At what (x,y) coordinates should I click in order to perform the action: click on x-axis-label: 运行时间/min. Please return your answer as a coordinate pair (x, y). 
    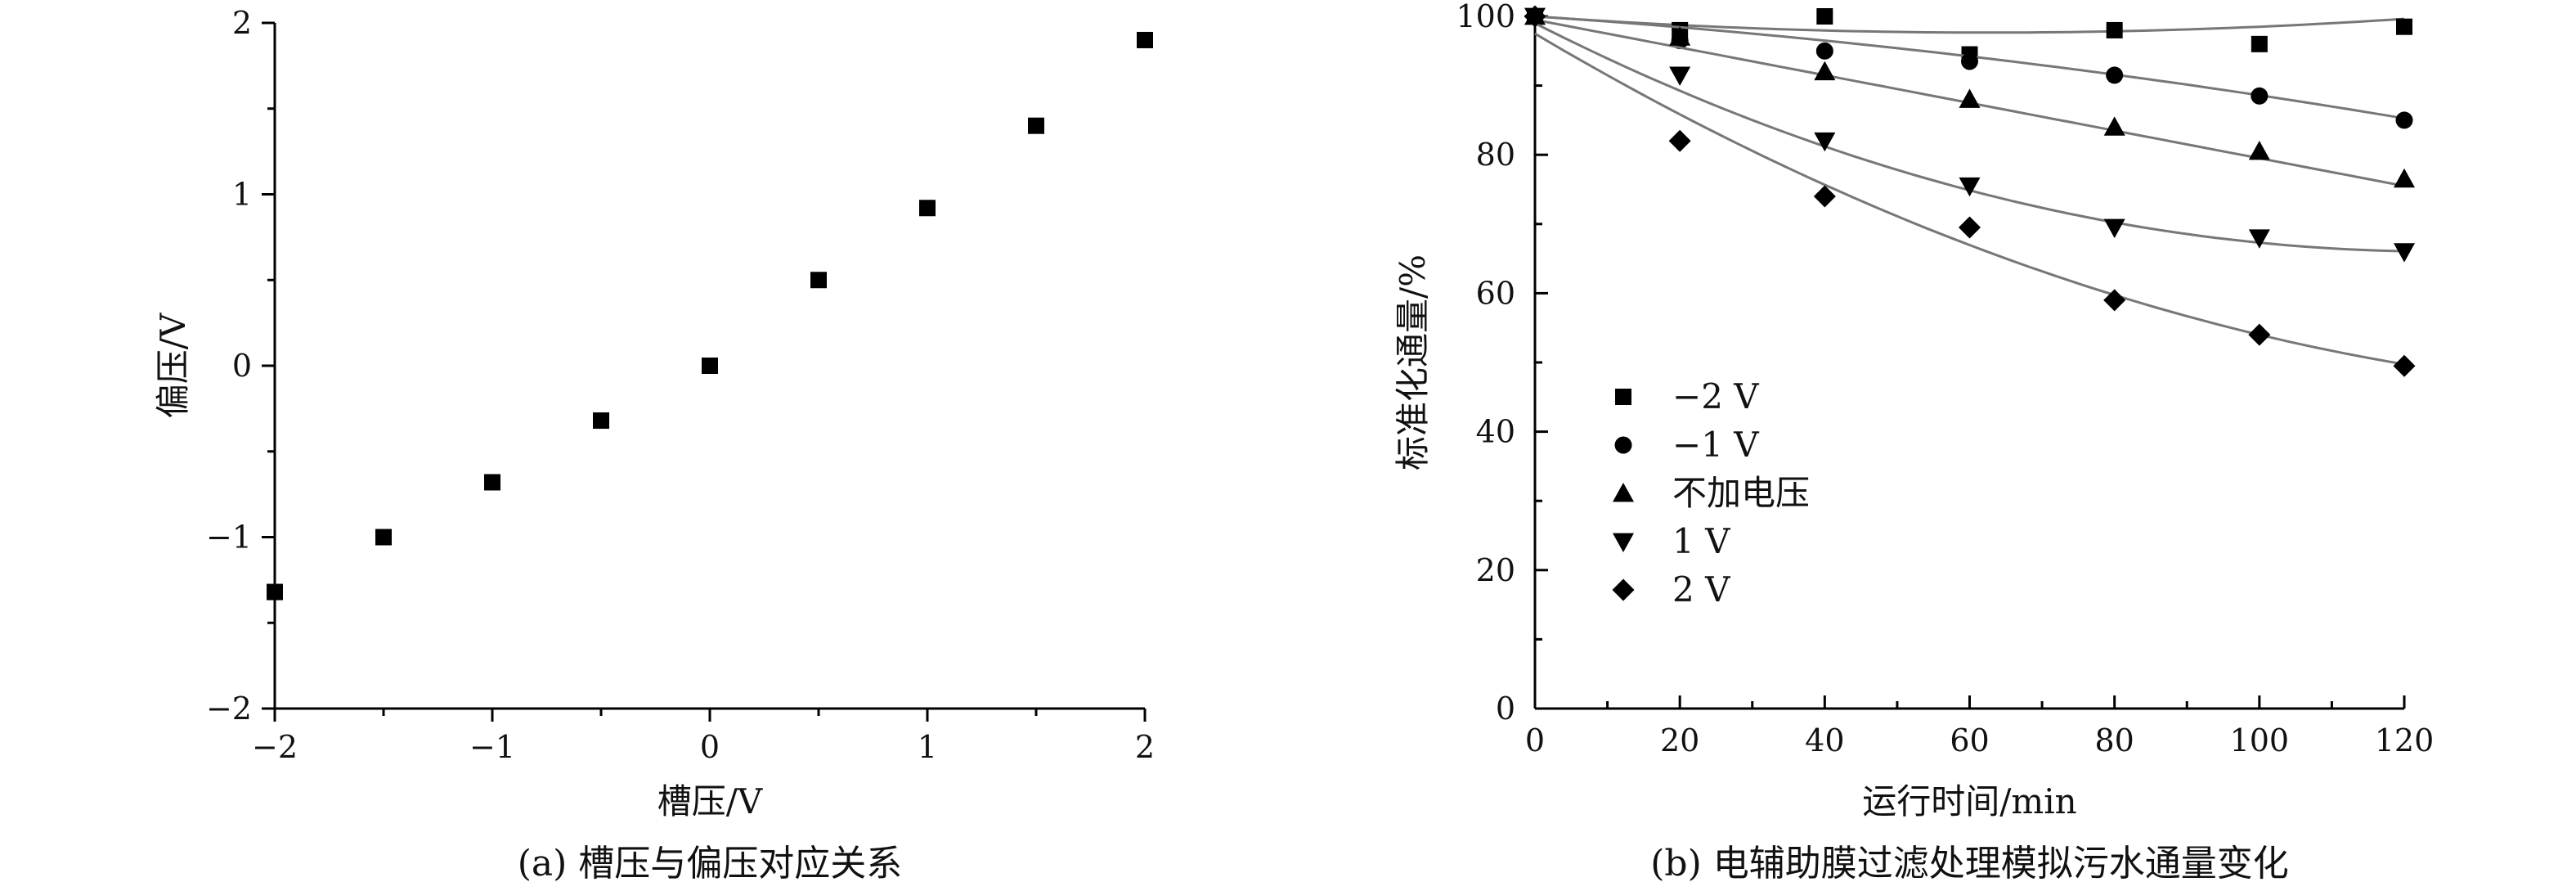
    Looking at the image, I should click on (1969, 801).